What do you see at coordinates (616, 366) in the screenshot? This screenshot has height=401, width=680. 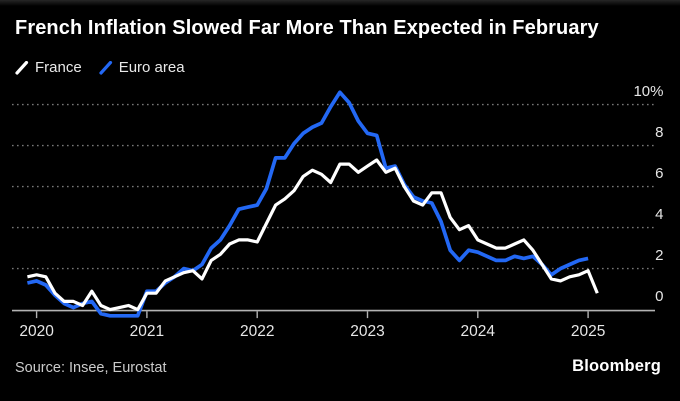 I see `bloomberg-logo: Bloomberg` at bounding box center [616, 366].